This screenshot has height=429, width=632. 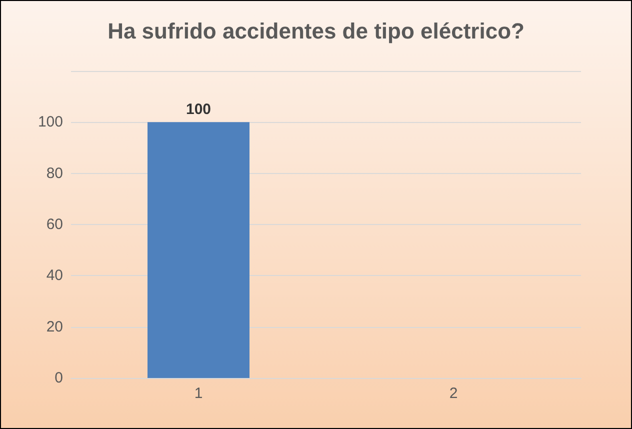 I want to click on data-label: 100, so click(x=199, y=109).